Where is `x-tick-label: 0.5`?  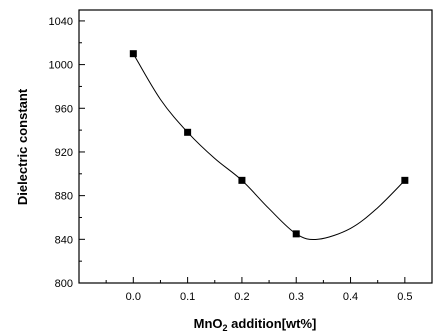
x-tick-label: 0.5 is located at coordinates (404, 297).